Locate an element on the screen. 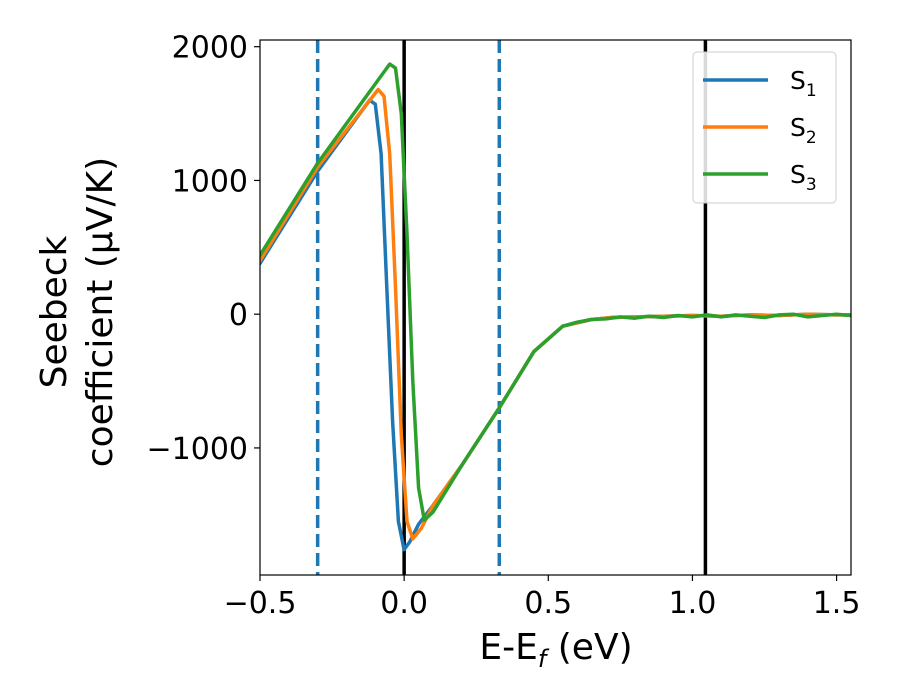  y-tick-label: −1000 is located at coordinates (197, 449).